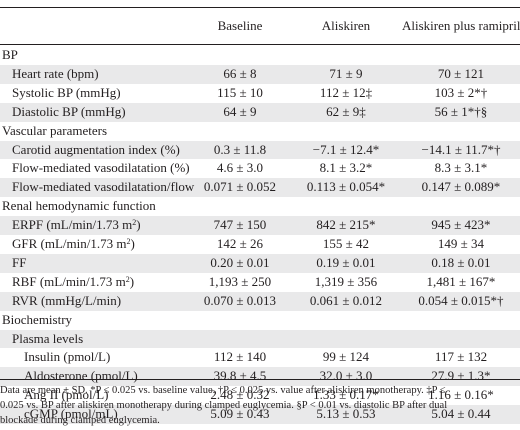 The height and width of the screenshot is (430, 520). What do you see at coordinates (48, 338) in the screenshot?
I see `row-label-text: Plasma levels` at bounding box center [48, 338].